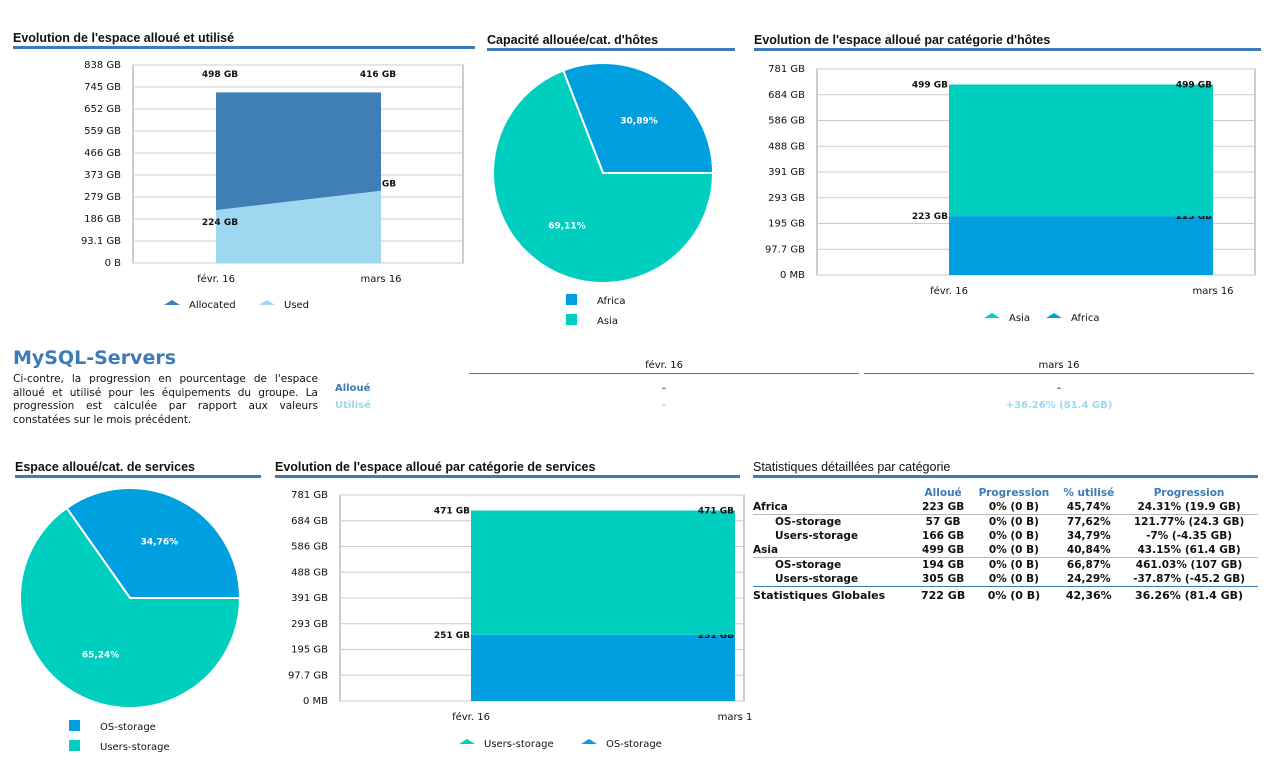 The height and width of the screenshot is (777, 1267). I want to click on stats-row: Asia 499 GB 0% (0 B) 40,84% 43.15% (61.4 GB), so click(1005, 550).